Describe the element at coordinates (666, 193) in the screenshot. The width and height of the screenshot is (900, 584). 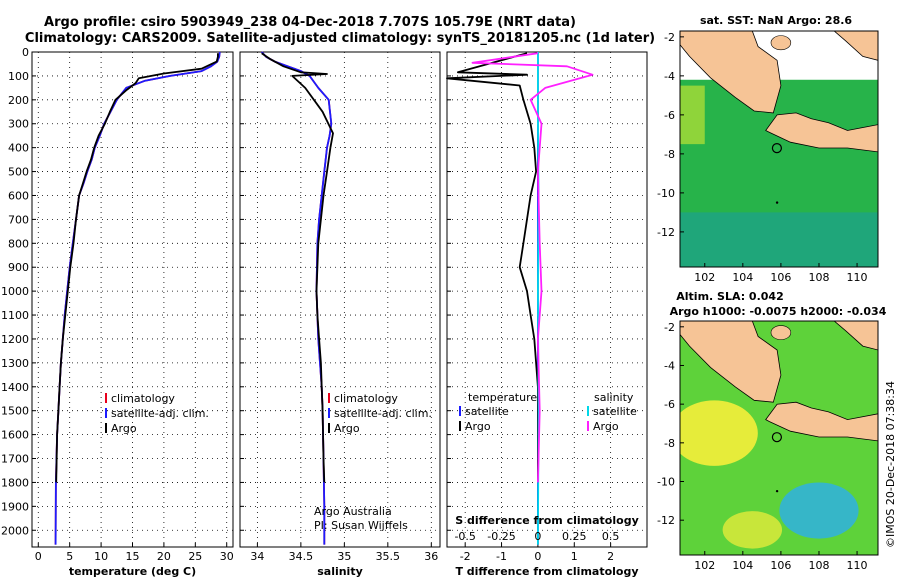
I see `sst-map-ytick-label: -10` at that location.